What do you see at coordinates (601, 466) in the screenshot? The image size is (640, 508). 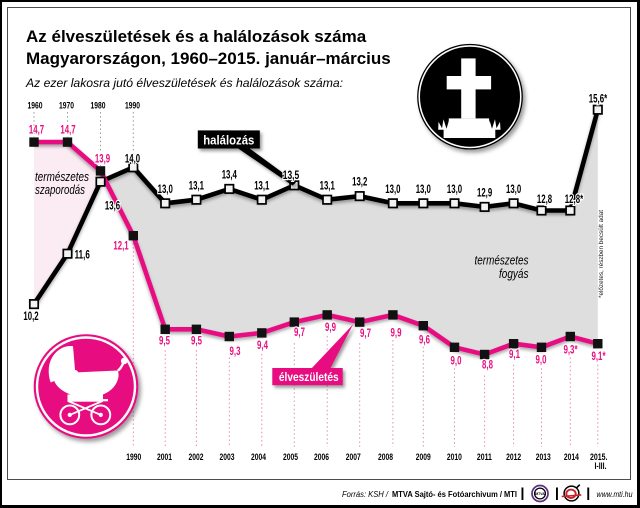 I see `svg-text: I-III.` at bounding box center [601, 466].